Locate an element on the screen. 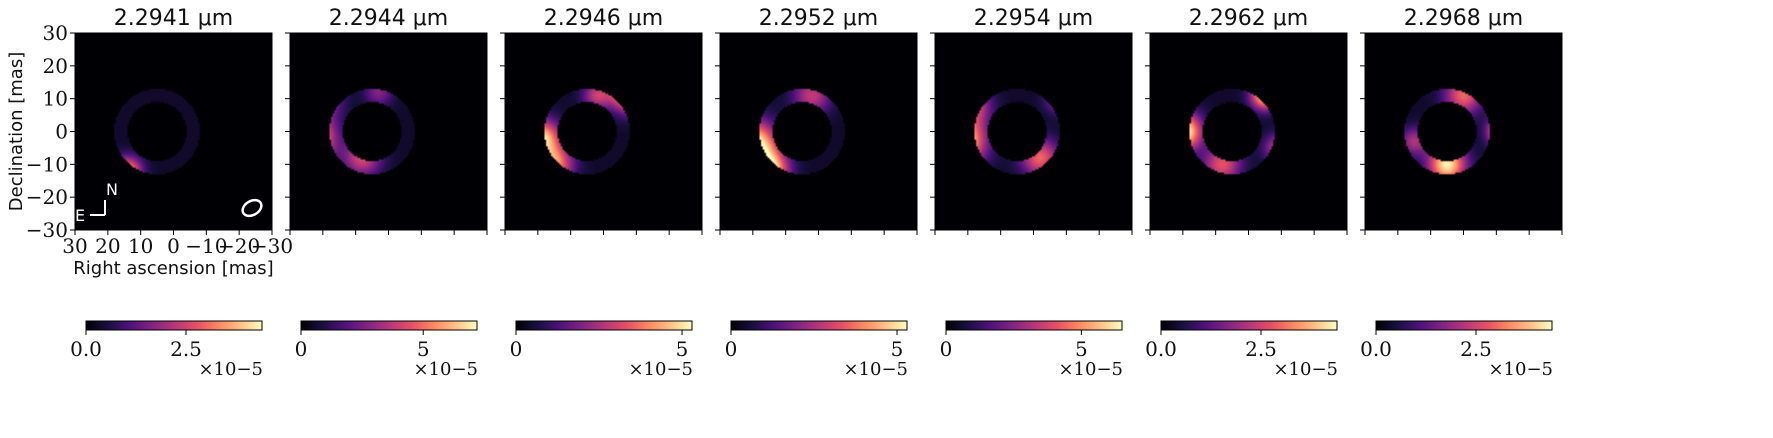 The width and height of the screenshot is (1773, 438). x-tick-label: −10 is located at coordinates (206, 246).